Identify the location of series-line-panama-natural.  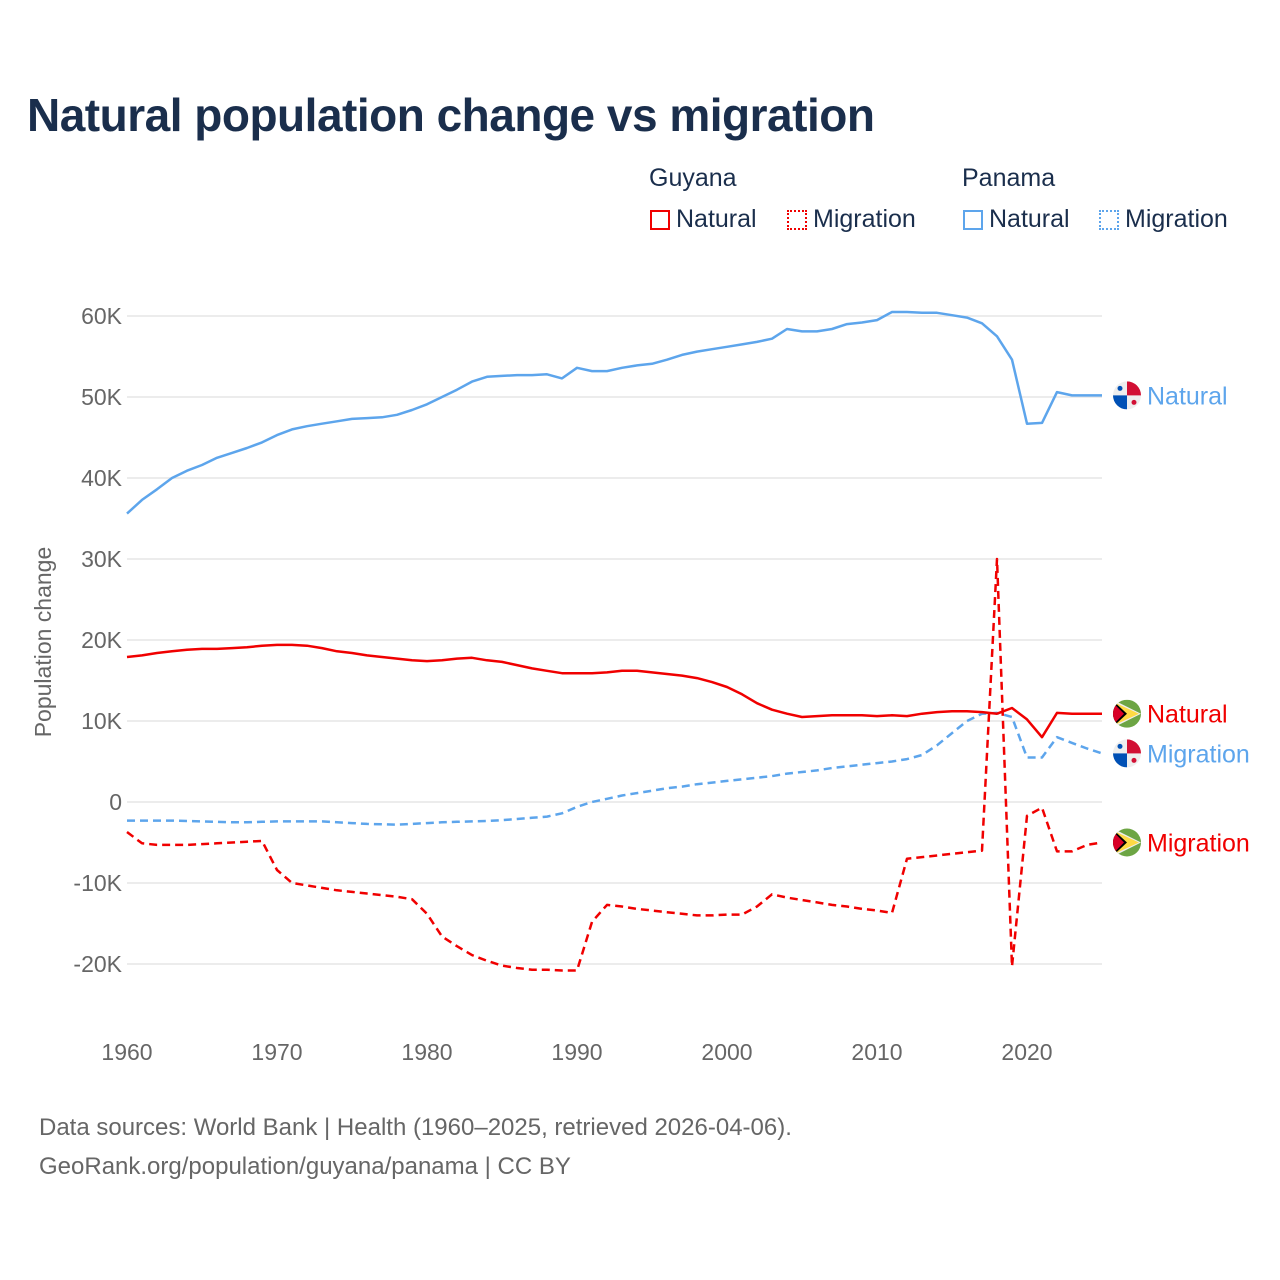
(614, 412).